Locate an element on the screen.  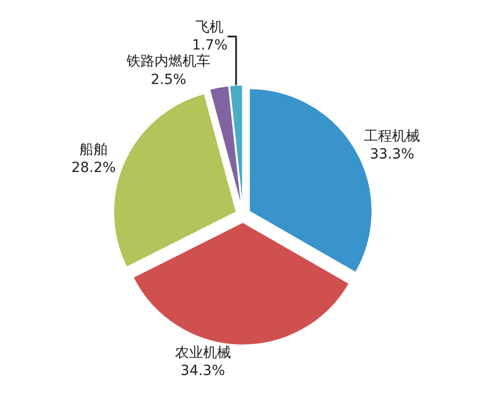
data-label: 33.3% is located at coordinates (392, 154).